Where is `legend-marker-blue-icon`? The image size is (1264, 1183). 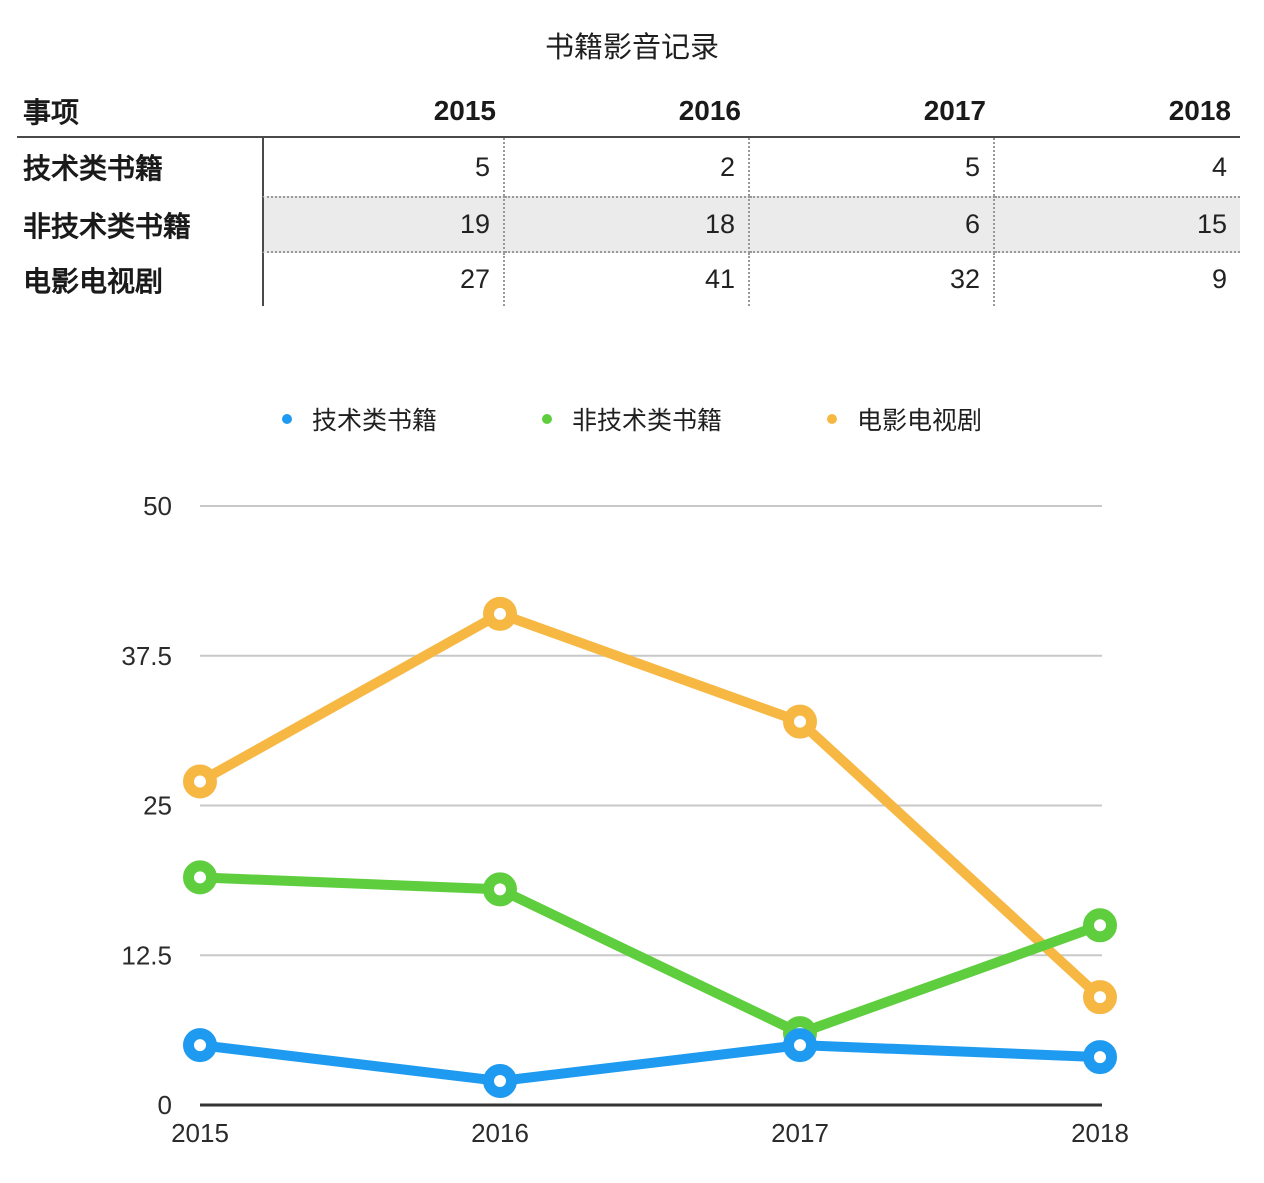
legend-marker-blue-icon is located at coordinates (286, 419).